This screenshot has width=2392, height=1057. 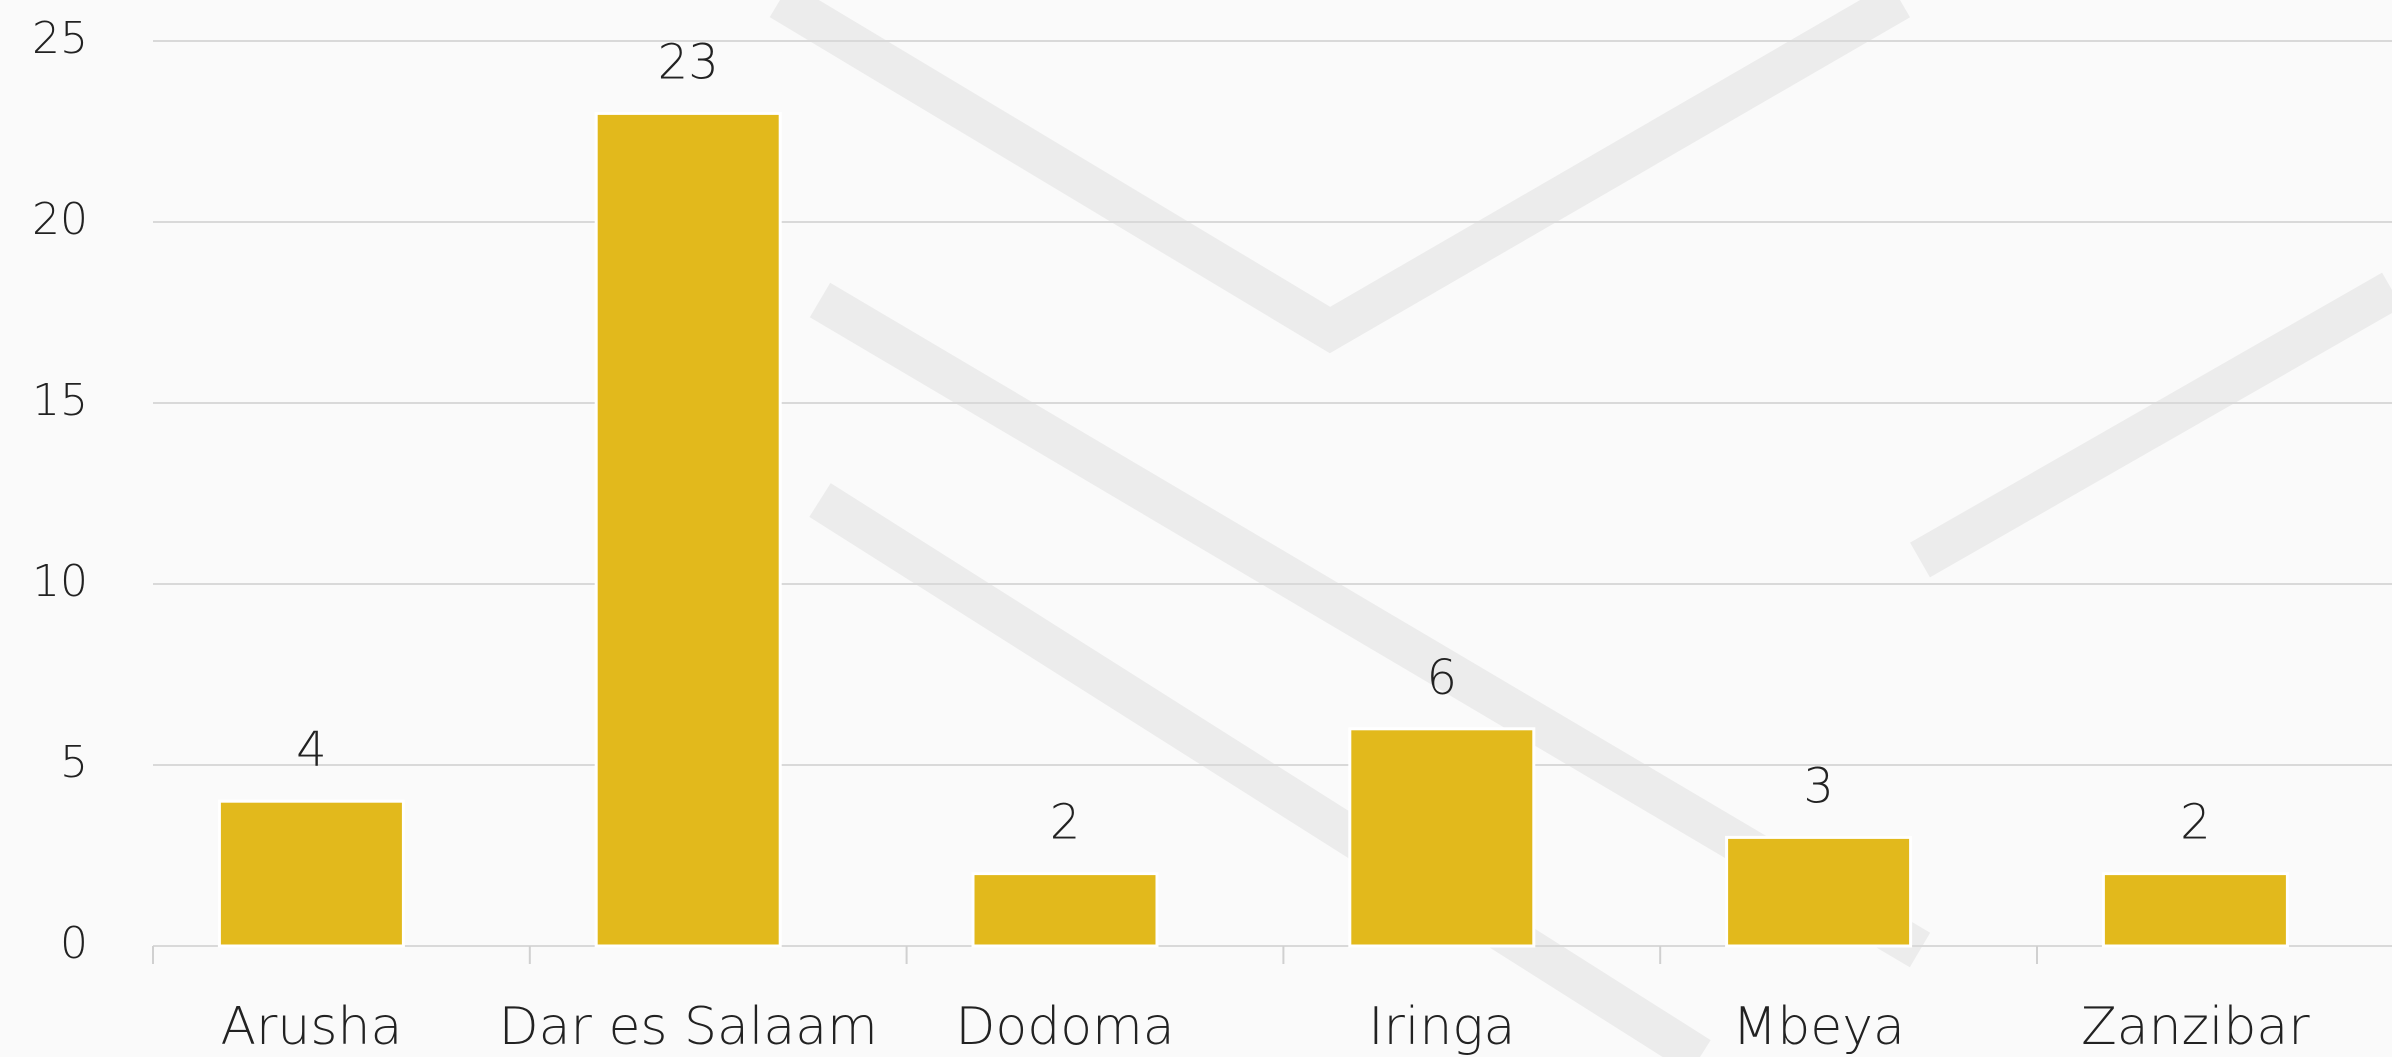 I want to click on y-tick-label: 25, so click(x=60, y=38).